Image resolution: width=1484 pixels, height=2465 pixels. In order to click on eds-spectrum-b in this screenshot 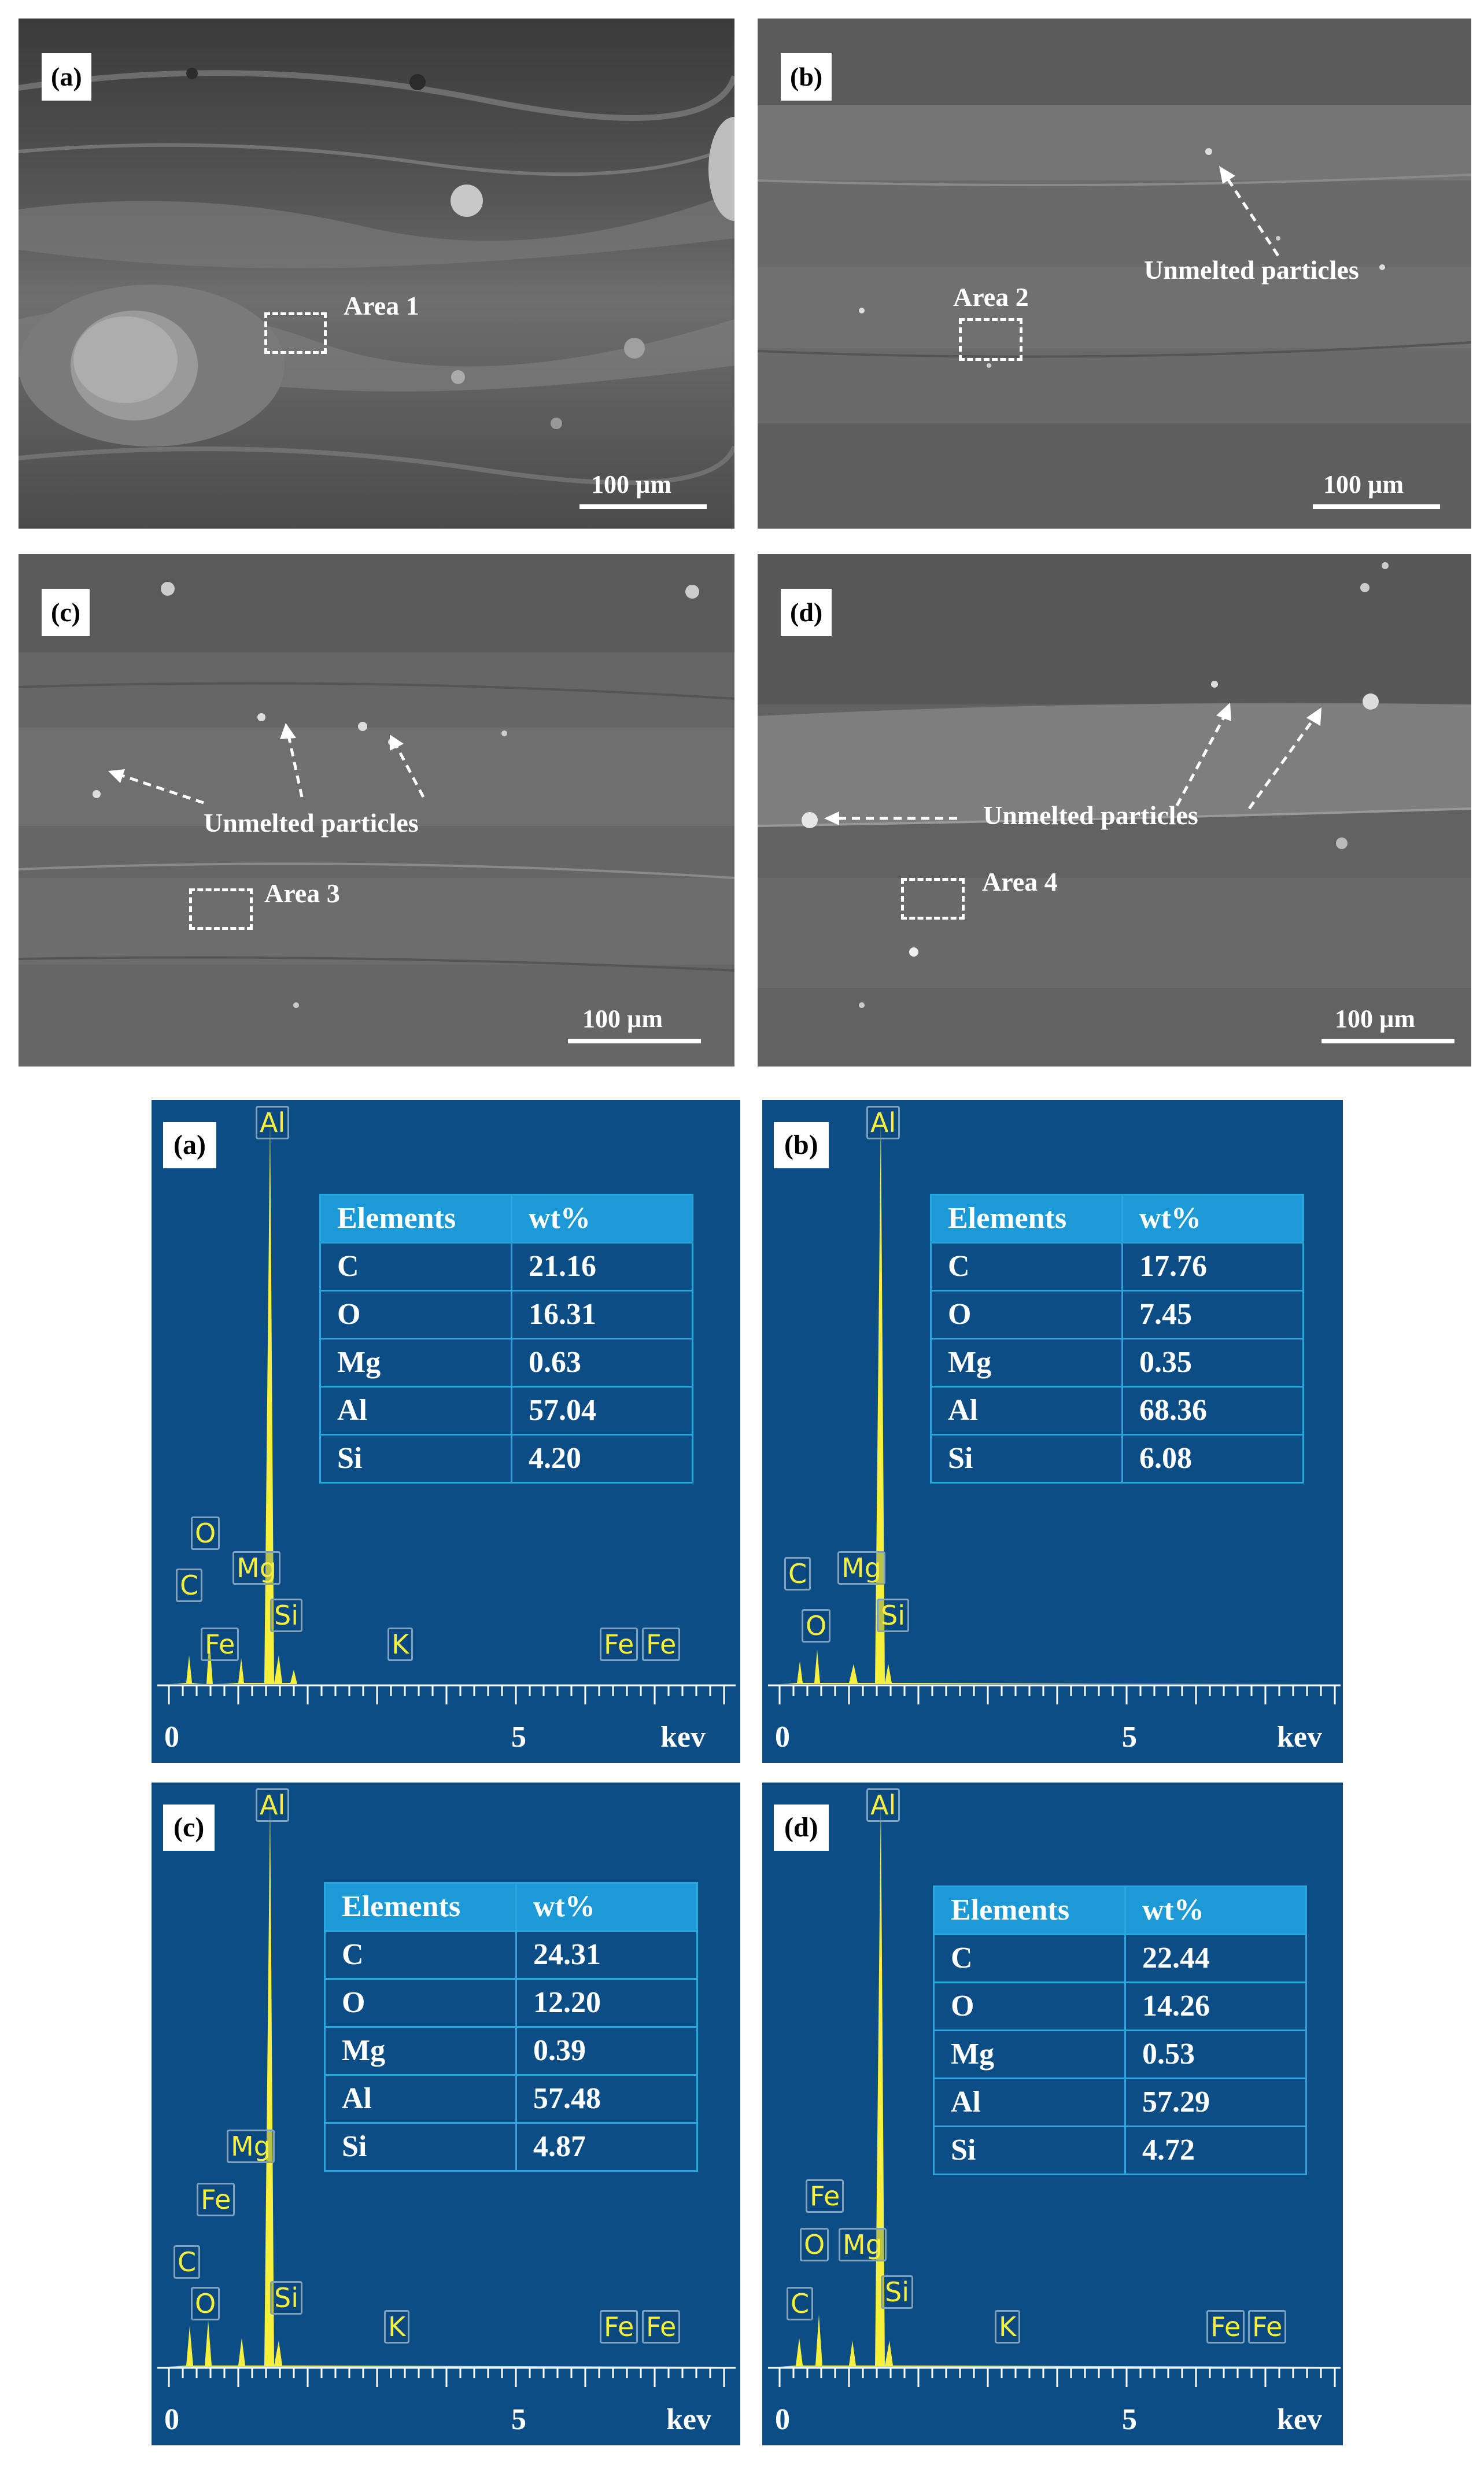, I will do `click(1054, 1411)`.